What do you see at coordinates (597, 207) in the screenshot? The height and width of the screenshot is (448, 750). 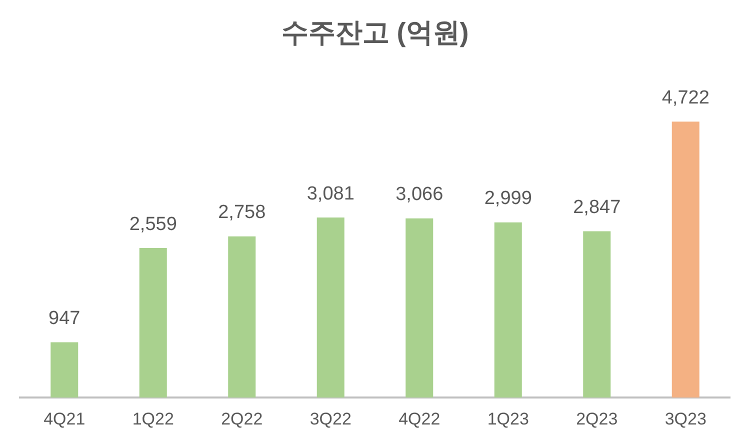 I see `data-label: 2,847` at bounding box center [597, 207].